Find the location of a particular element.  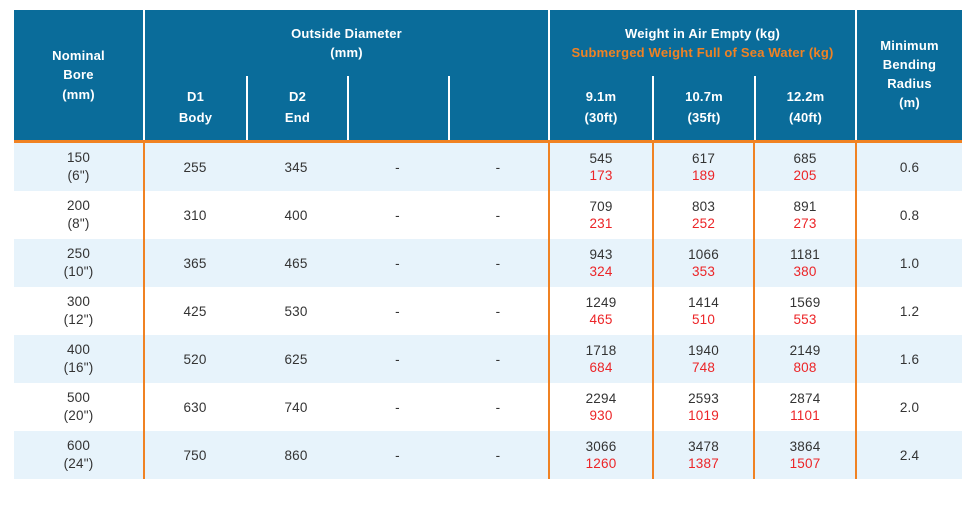

cell-nominal-bore: 200 (8") is located at coordinates (78, 214).